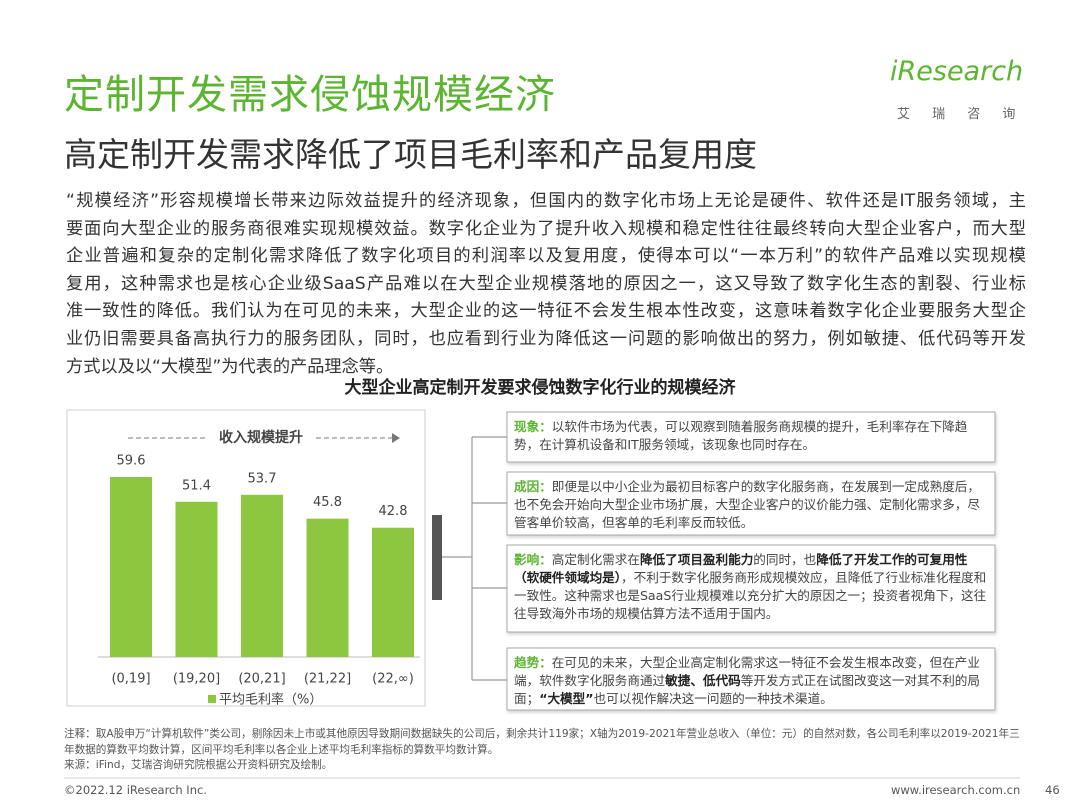 This screenshot has width=1080, height=810. What do you see at coordinates (198, 765) in the screenshot?
I see `note: 来源：iFind，艾瑞咨询研究院根据公开资料研究及绘制。` at bounding box center [198, 765].